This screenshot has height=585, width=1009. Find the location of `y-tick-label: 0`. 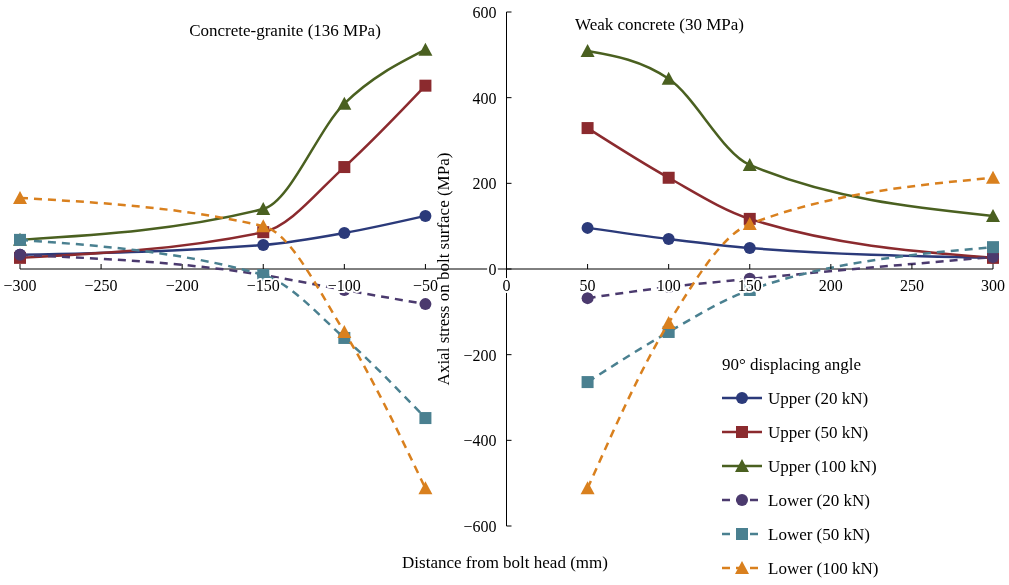

y-tick-label: 0 is located at coordinates (492, 269).